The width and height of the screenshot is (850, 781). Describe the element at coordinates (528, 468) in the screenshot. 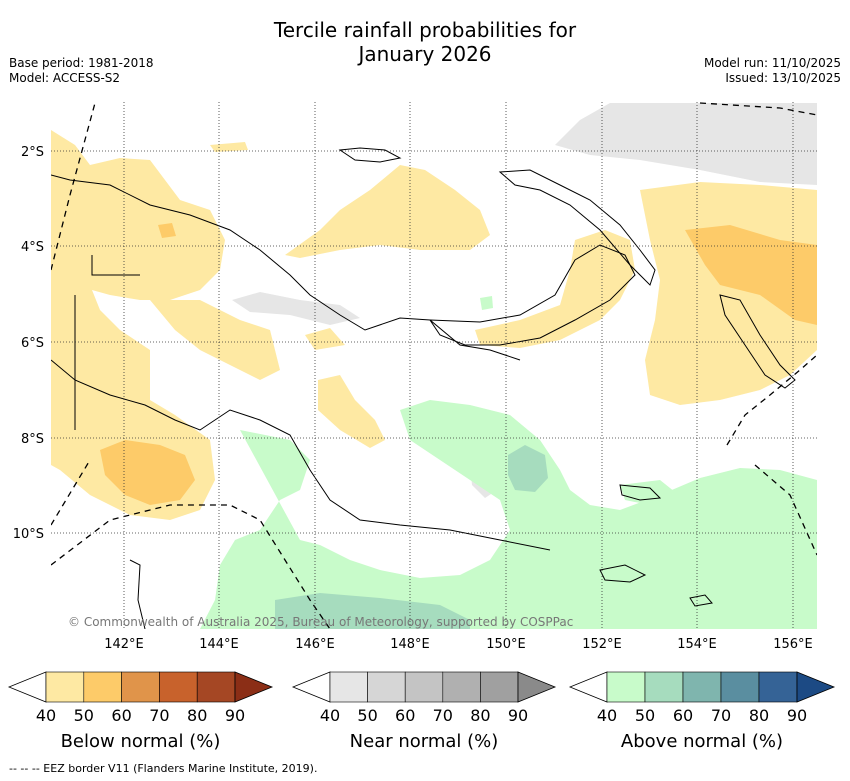

I see `above-normal-50-east` at that location.